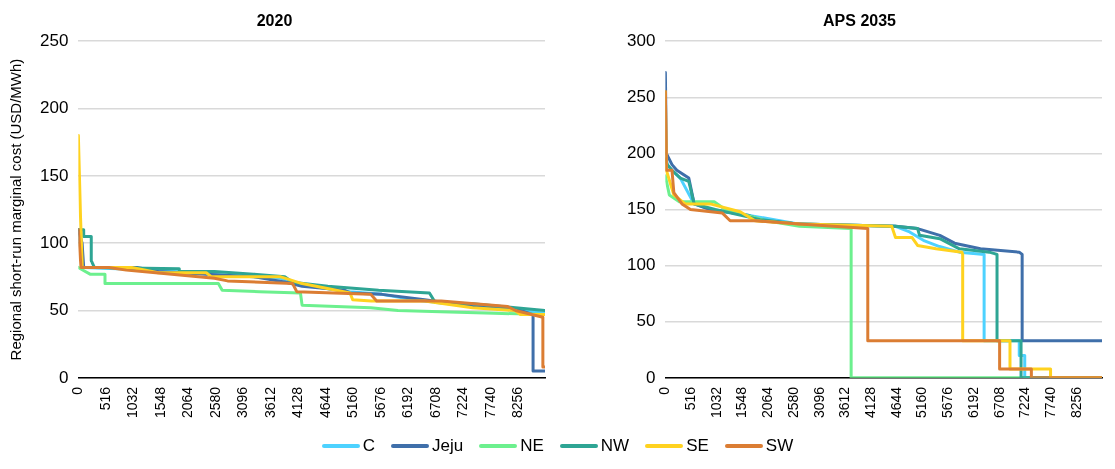 The width and height of the screenshot is (1115, 469). I want to click on legend-label: SE, so click(697, 446).